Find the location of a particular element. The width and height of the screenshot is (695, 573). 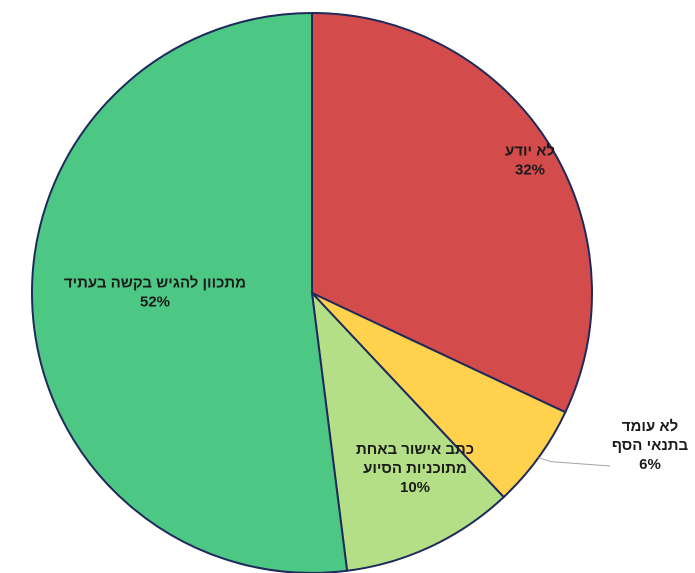

slice-label-0: לא יודע 32% is located at coordinates (530, 161).